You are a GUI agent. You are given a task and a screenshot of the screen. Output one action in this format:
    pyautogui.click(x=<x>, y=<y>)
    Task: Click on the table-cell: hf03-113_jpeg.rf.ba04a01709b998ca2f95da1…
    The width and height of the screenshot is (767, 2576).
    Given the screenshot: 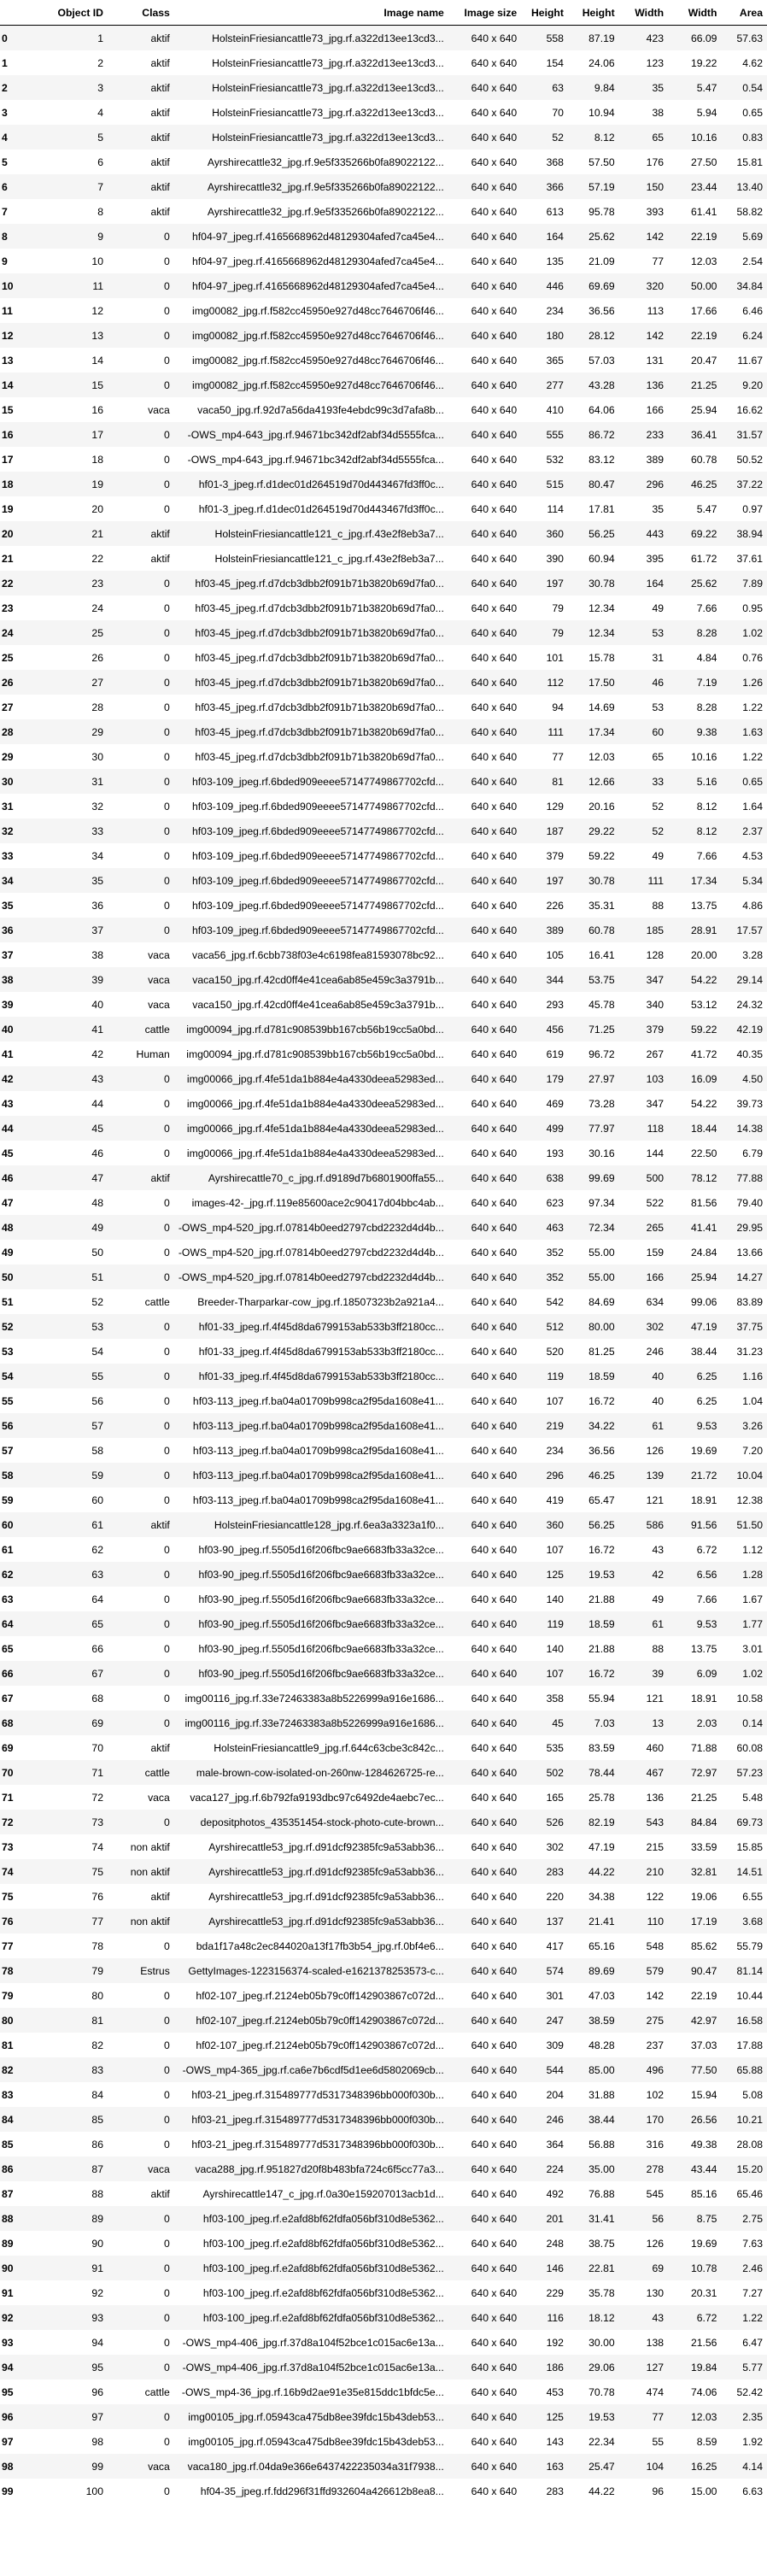 What is the action you would take?
    pyautogui.click(x=318, y=1425)
    